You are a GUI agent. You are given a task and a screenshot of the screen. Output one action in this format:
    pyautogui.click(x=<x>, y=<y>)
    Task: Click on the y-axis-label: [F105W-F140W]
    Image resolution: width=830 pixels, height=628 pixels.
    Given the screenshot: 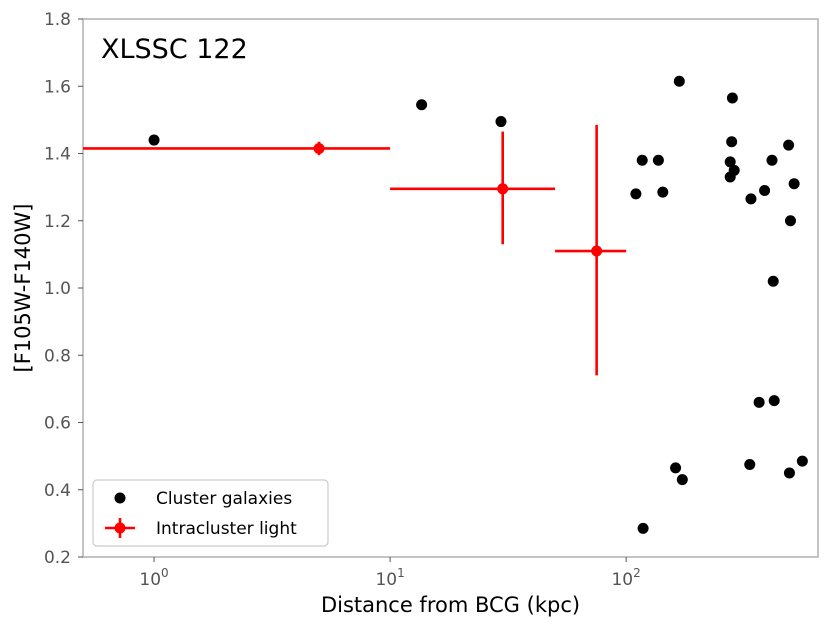 What is the action you would take?
    pyautogui.click(x=23, y=288)
    